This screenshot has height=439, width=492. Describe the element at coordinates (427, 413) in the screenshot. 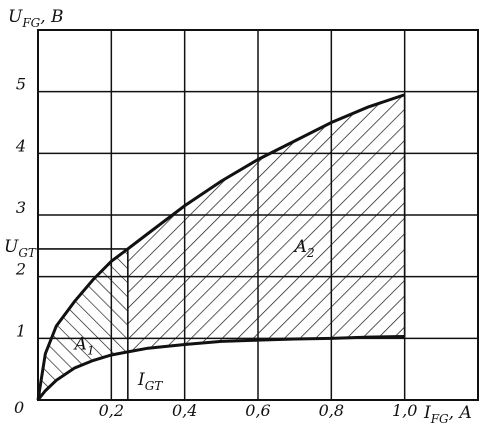

I see `x-axis-title-main: I` at that location.